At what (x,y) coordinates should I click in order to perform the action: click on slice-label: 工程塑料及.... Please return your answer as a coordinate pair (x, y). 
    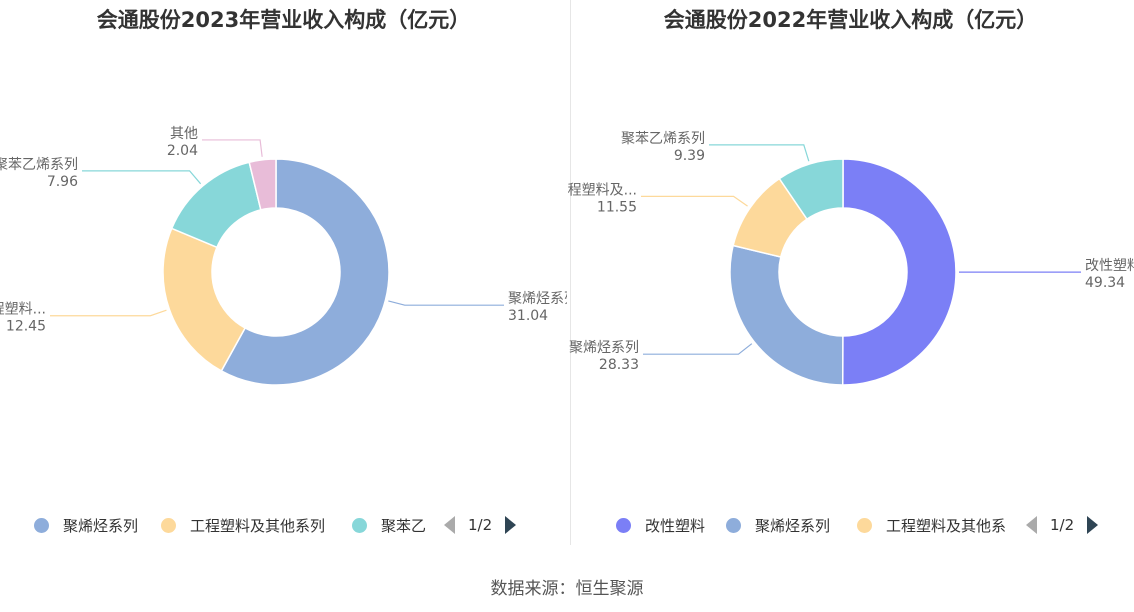
    Looking at the image, I should click on (602, 190).